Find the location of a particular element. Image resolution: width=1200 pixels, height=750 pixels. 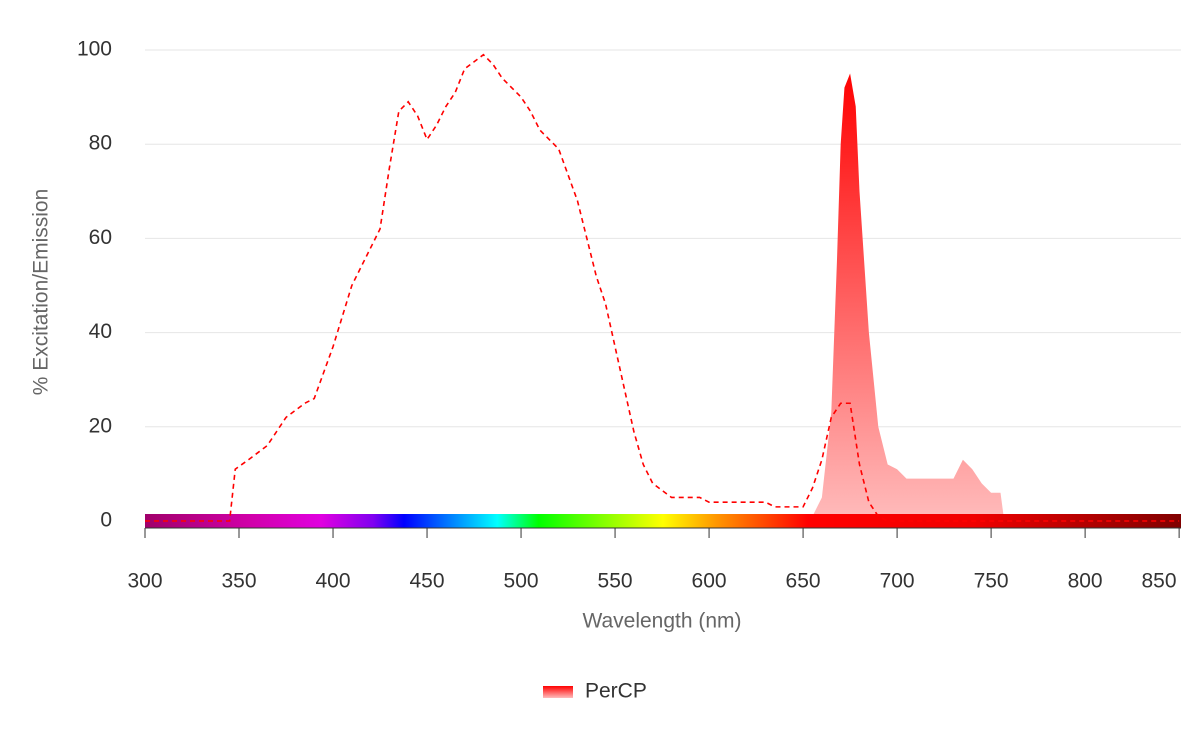

y-axis-title: % Excitation/Emission is located at coordinates (41, 292).